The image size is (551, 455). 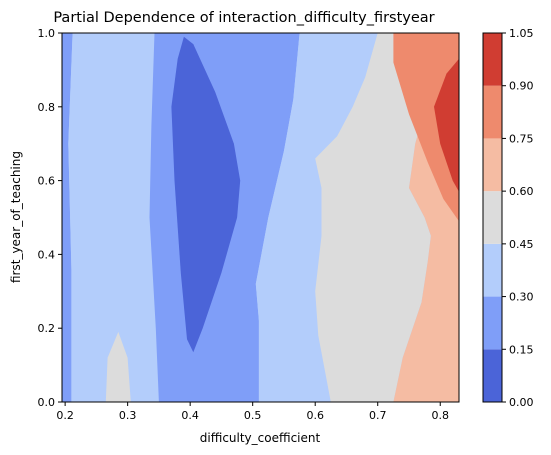 What do you see at coordinates (521, 86) in the screenshot?
I see `colorbar-tick-label: 0.90` at bounding box center [521, 86].